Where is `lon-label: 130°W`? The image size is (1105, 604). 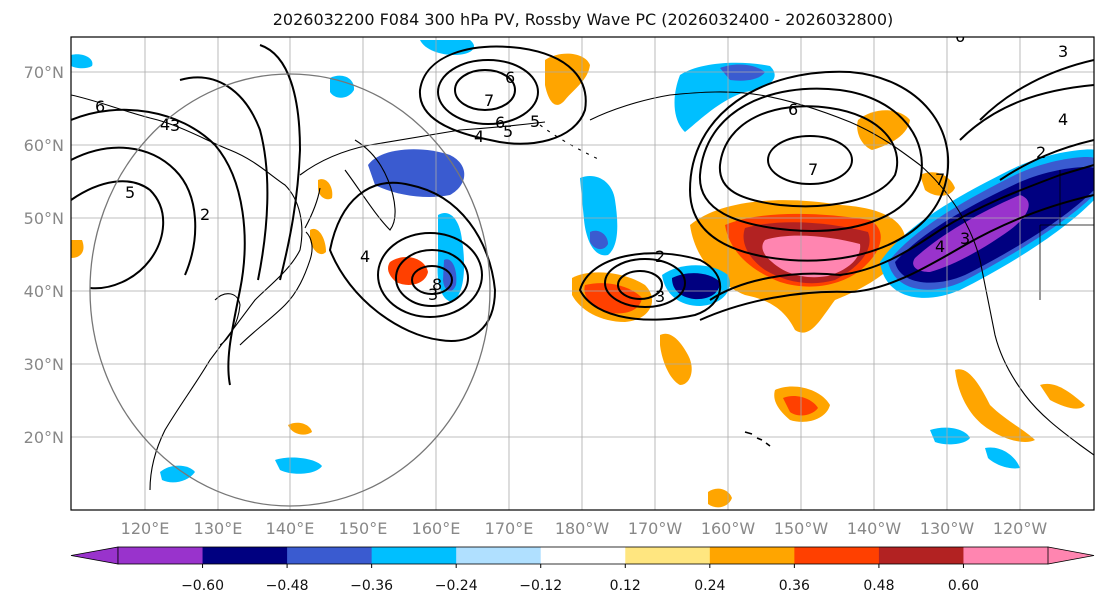
lon-label: 130°W is located at coordinates (947, 528).